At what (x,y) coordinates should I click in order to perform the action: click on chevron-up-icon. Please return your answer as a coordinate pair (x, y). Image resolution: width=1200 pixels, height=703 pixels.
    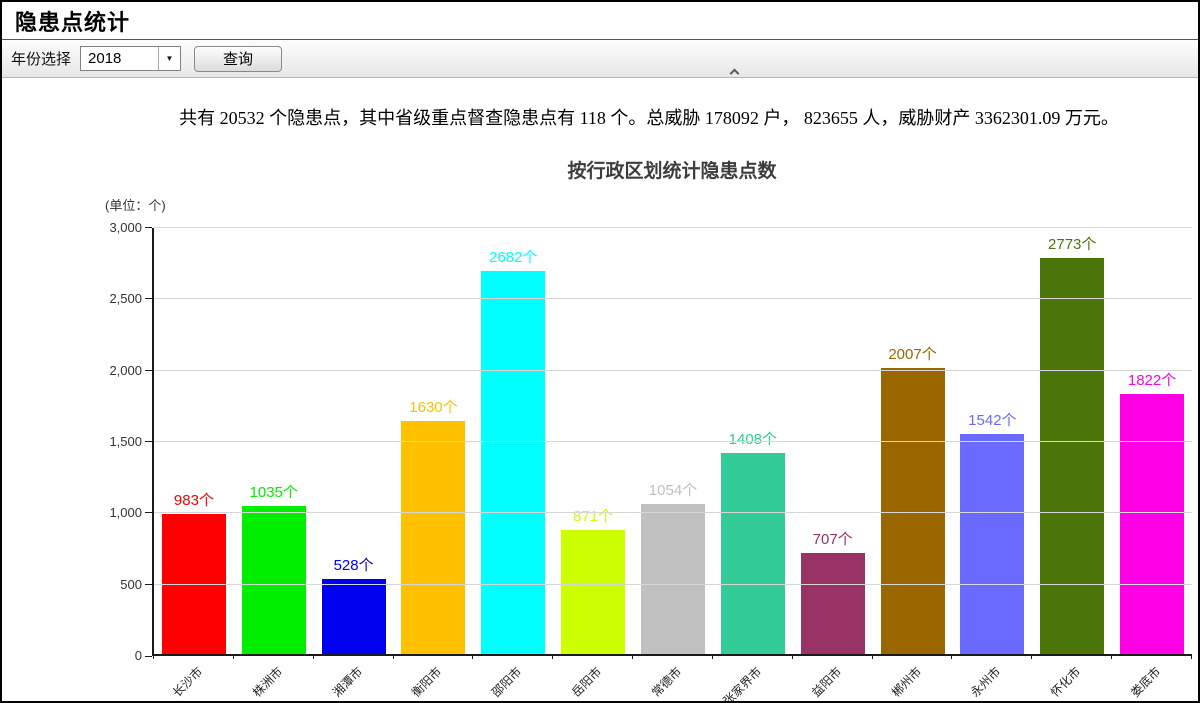
    Looking at the image, I should click on (734, 73).